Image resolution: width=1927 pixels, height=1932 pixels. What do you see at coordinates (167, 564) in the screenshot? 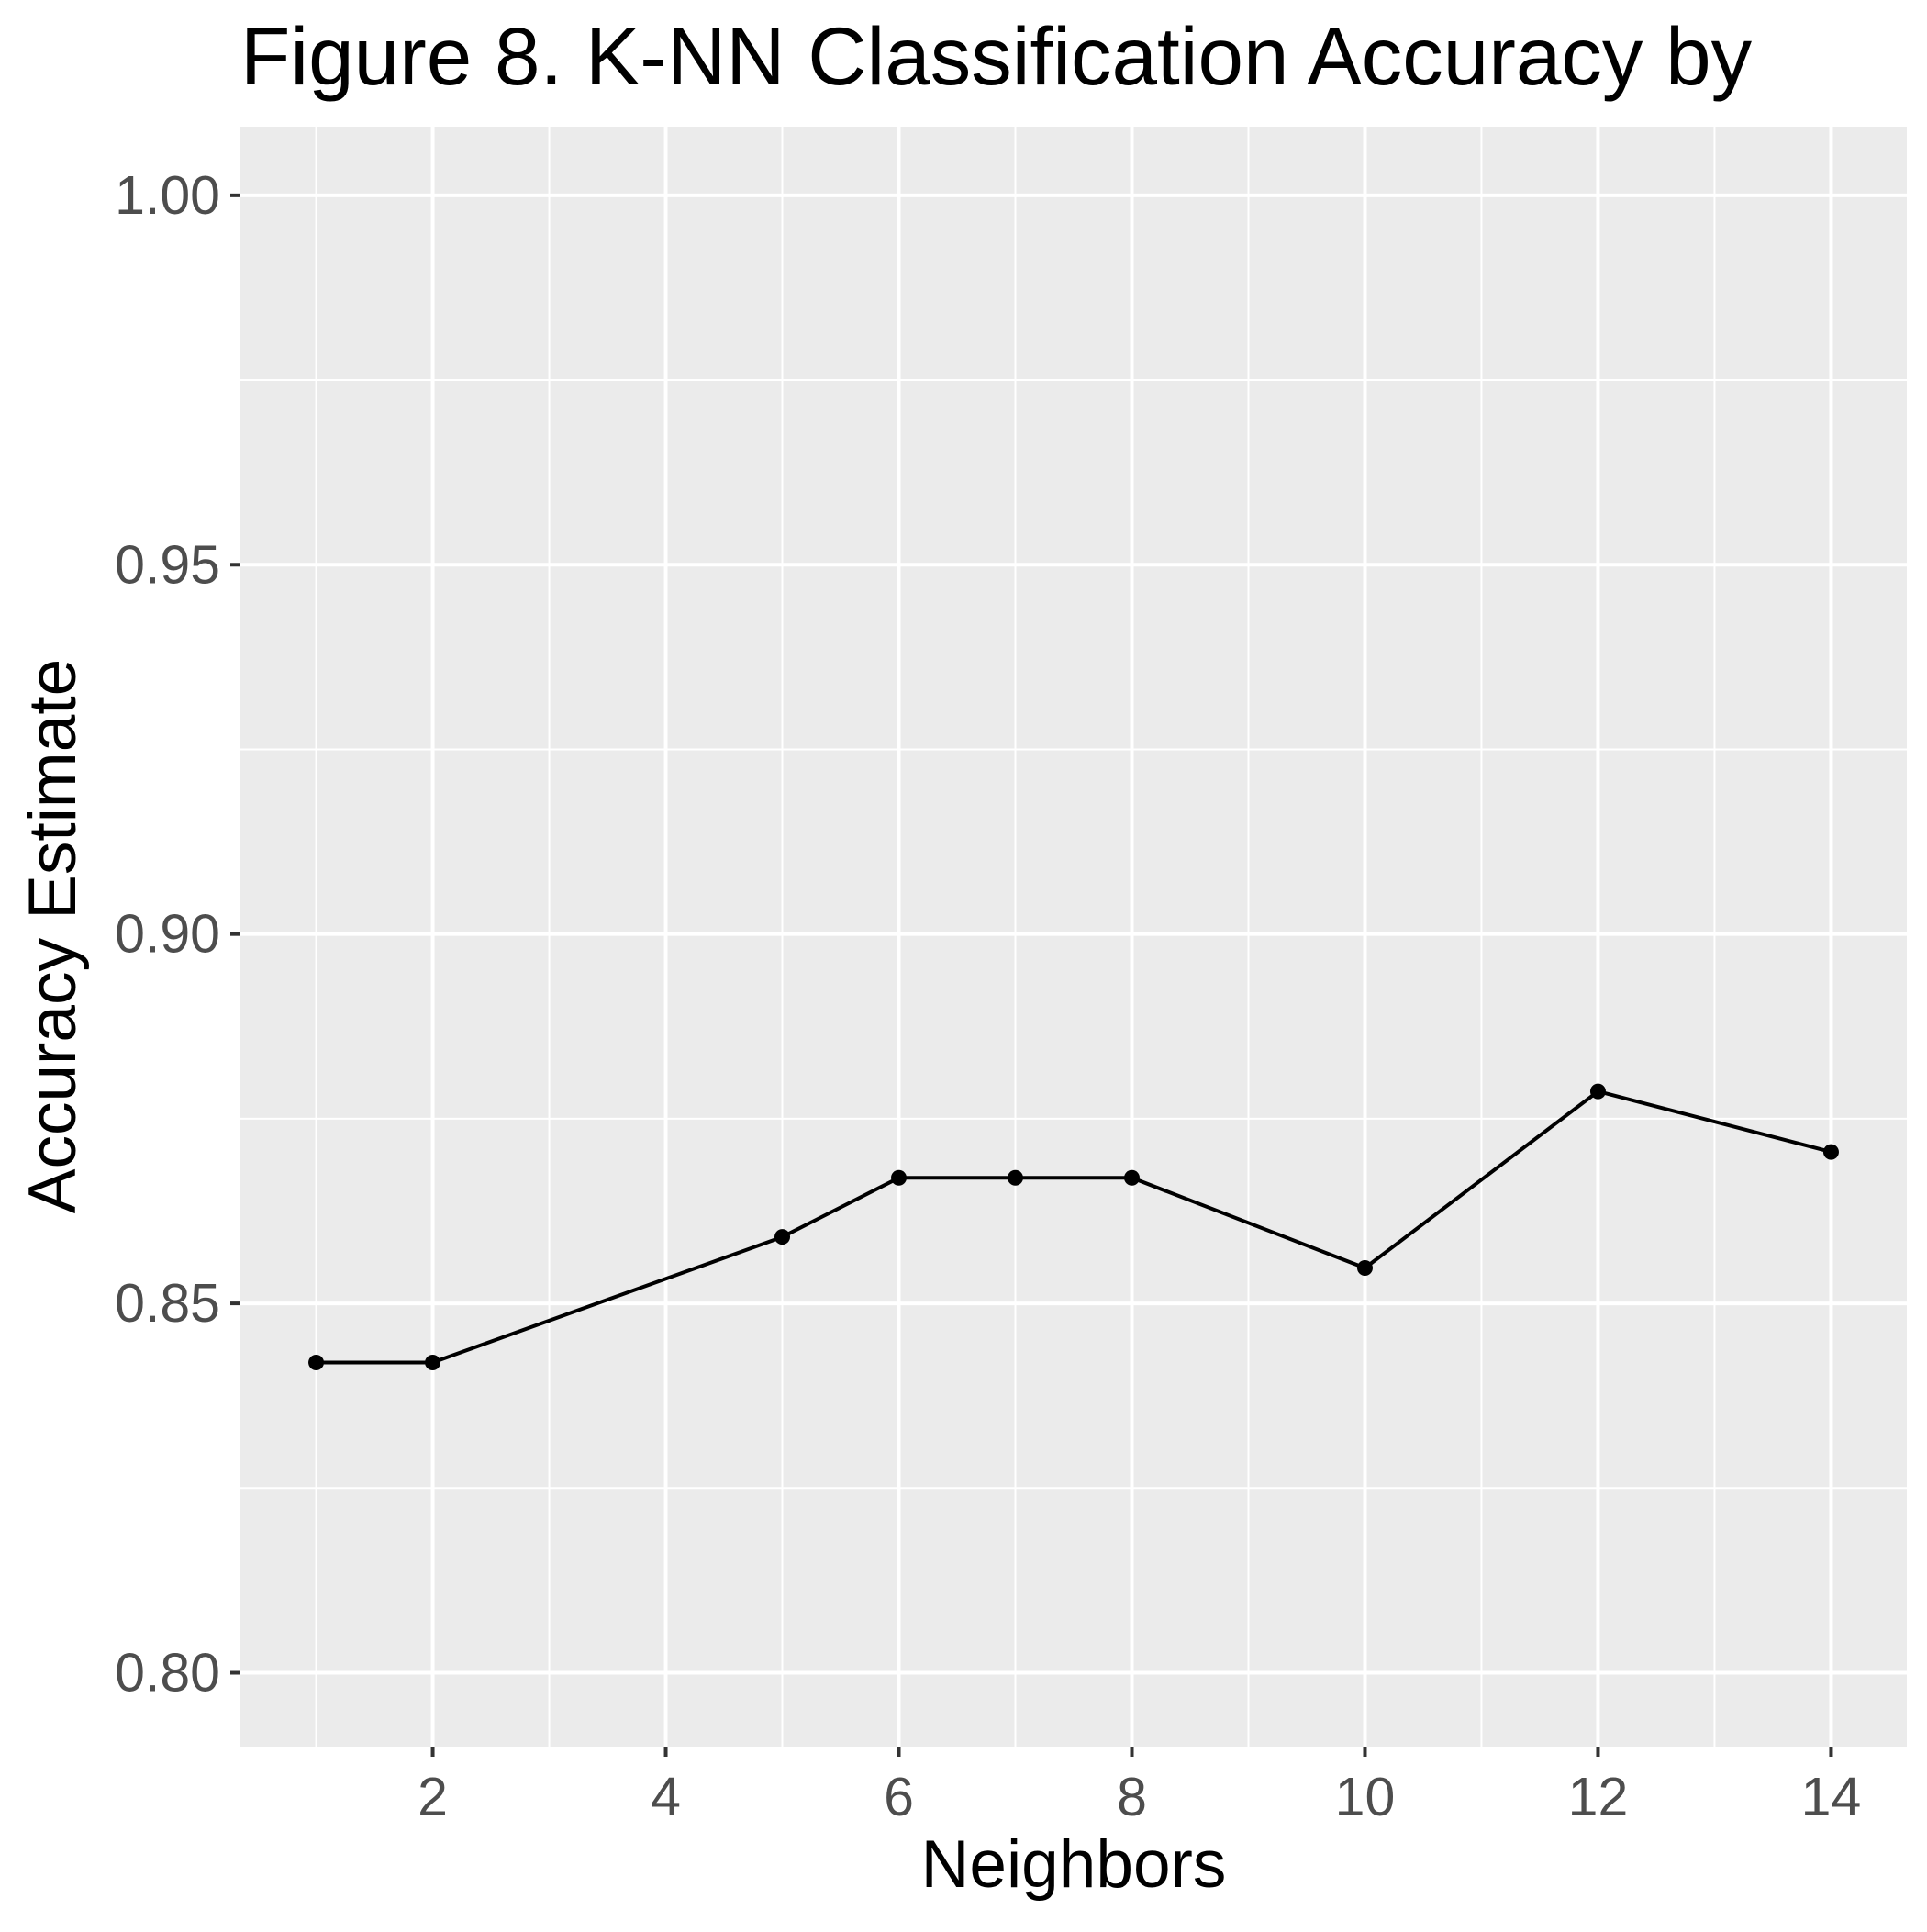
I see `y-tick-label: 0.95` at bounding box center [167, 564].